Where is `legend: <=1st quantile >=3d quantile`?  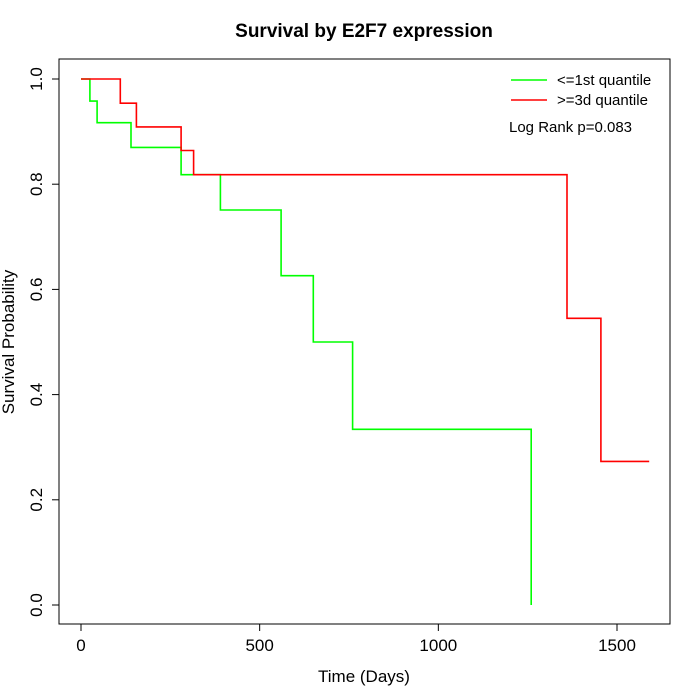
legend: <=1st quantile >=3d quantile is located at coordinates (581, 90).